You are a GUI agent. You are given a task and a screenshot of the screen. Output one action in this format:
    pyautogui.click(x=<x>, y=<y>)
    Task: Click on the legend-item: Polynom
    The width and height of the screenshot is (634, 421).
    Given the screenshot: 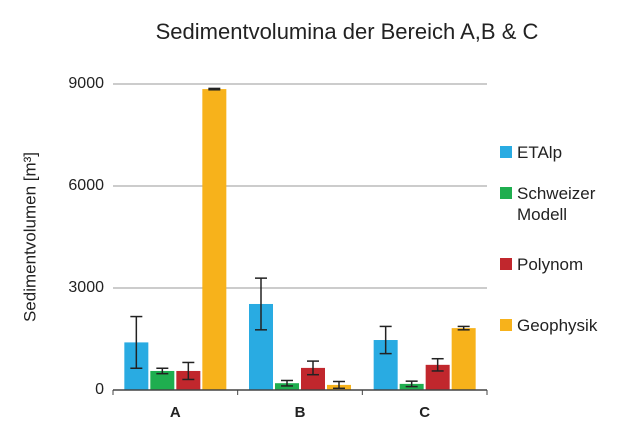 What is the action you would take?
    pyautogui.click(x=563, y=264)
    